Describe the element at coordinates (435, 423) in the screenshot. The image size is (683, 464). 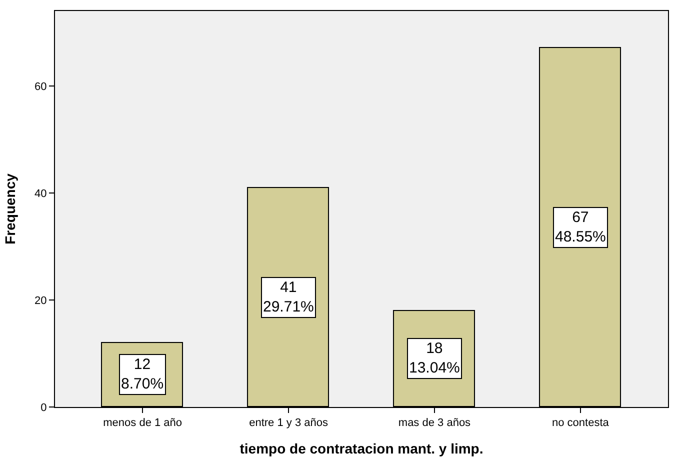
I see `x-tick-label: mas de 3 años` at that location.